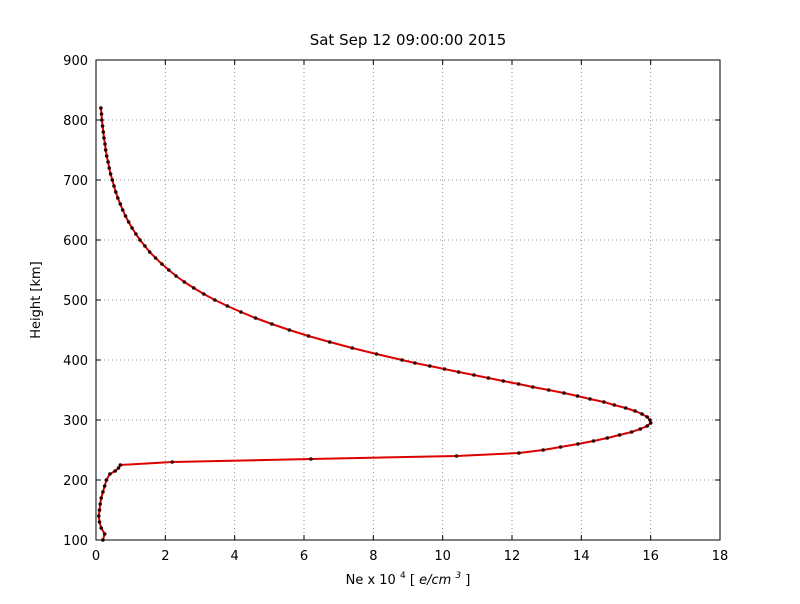 The height and width of the screenshot is (604, 800). Describe the element at coordinates (96, 556) in the screenshot. I see `x-tick-label: 0` at that location.